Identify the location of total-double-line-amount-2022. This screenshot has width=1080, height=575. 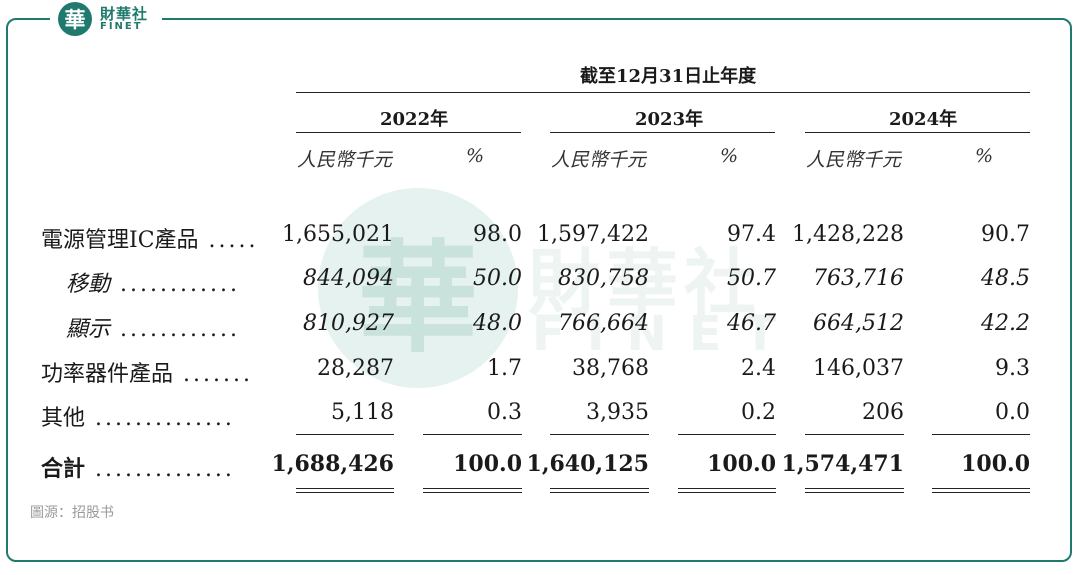
(345, 490).